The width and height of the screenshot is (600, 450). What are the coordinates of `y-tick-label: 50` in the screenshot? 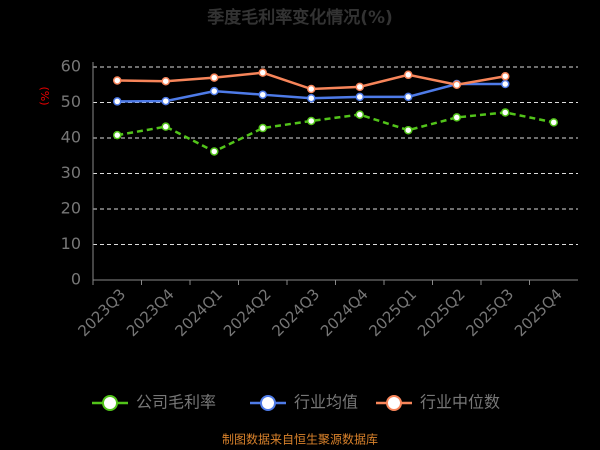 It's located at (71, 101).